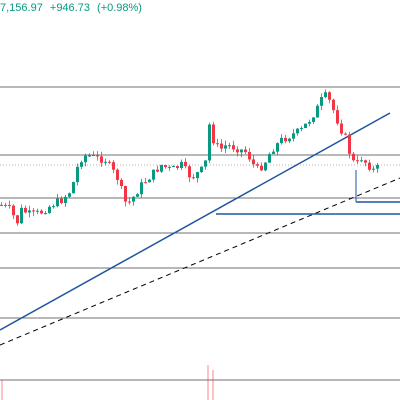 The height and width of the screenshot is (400, 400). Describe the element at coordinates (107, 382) in the screenshot. I see `volume-bars` at that location.